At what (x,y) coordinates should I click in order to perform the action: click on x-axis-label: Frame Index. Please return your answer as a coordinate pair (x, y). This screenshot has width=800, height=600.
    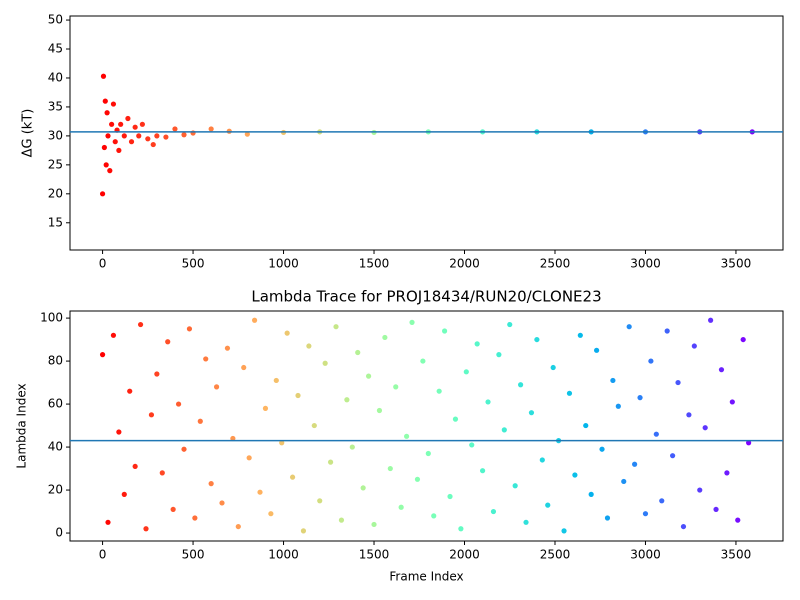
    Looking at the image, I should click on (426, 577).